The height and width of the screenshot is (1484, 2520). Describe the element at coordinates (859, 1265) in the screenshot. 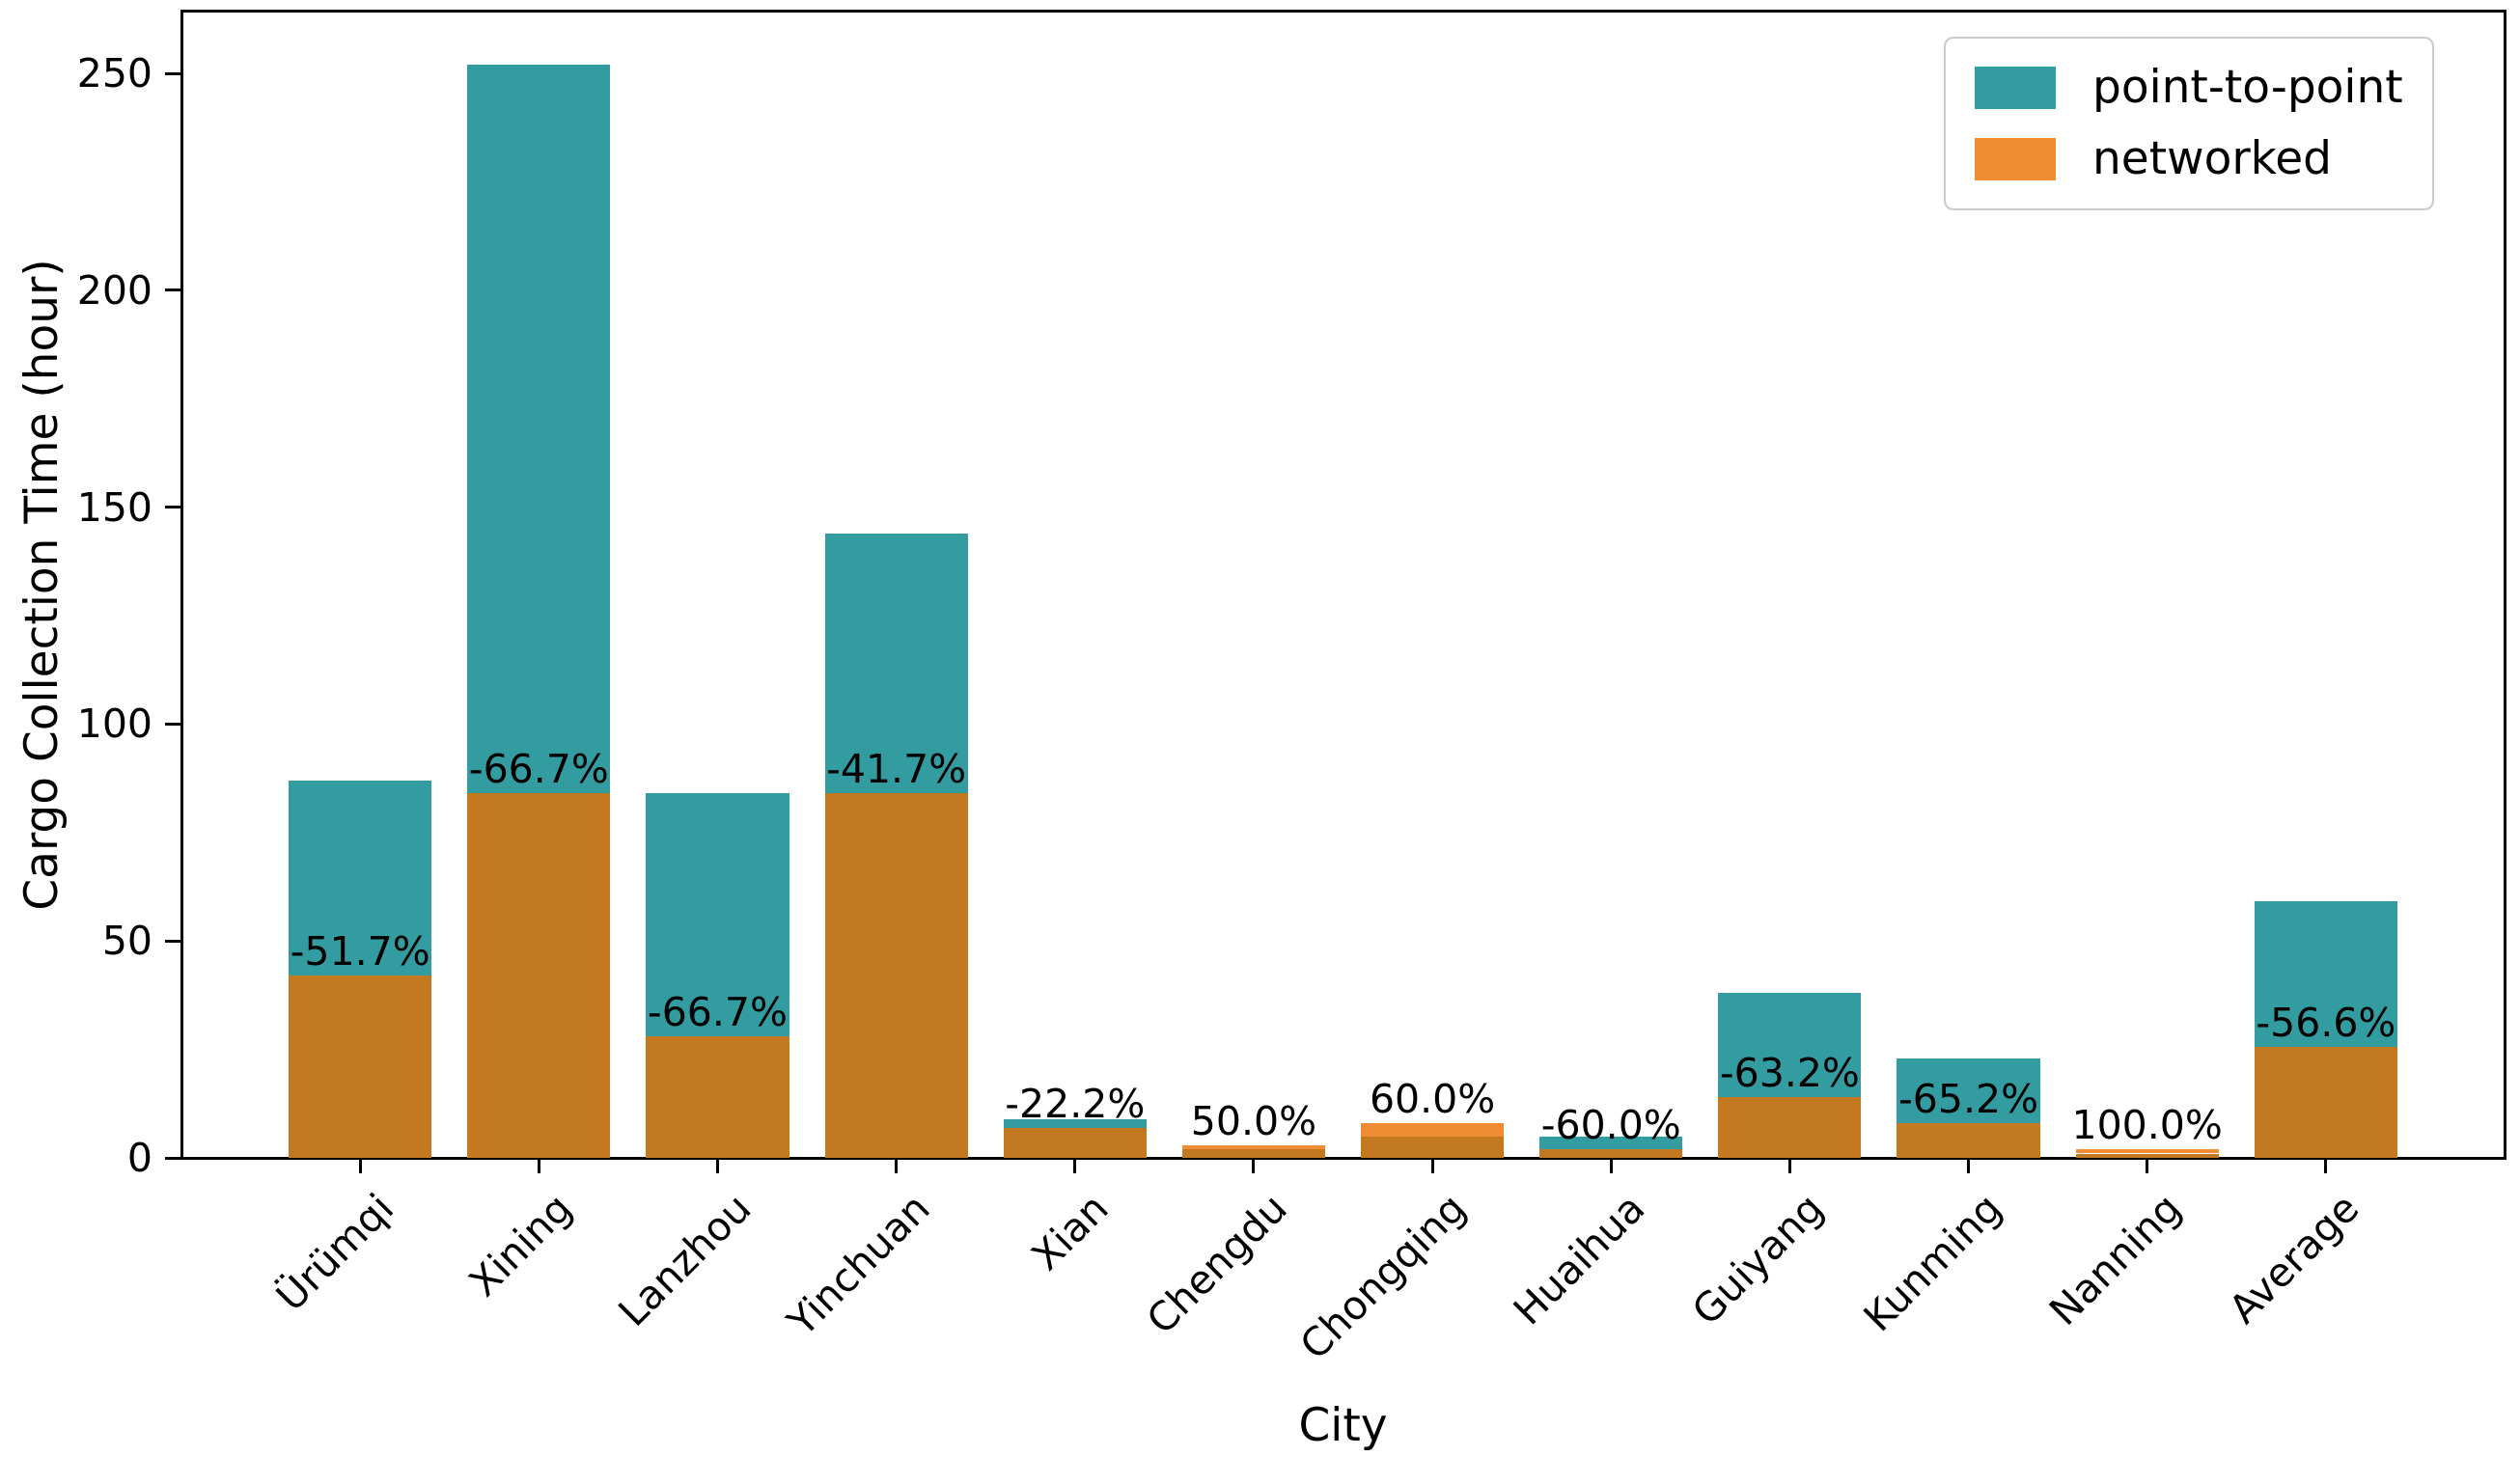

I see `x-tick-label-4: Yinchuan` at that location.